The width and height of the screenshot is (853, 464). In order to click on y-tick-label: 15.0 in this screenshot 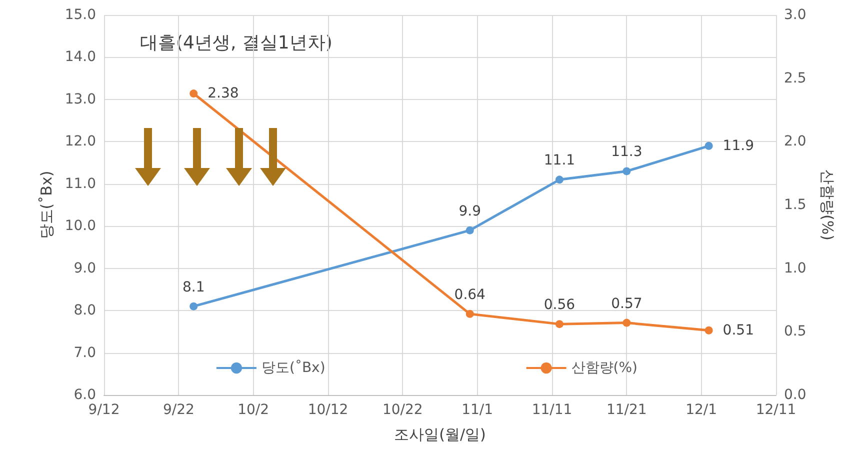, I will do `click(80, 15)`.